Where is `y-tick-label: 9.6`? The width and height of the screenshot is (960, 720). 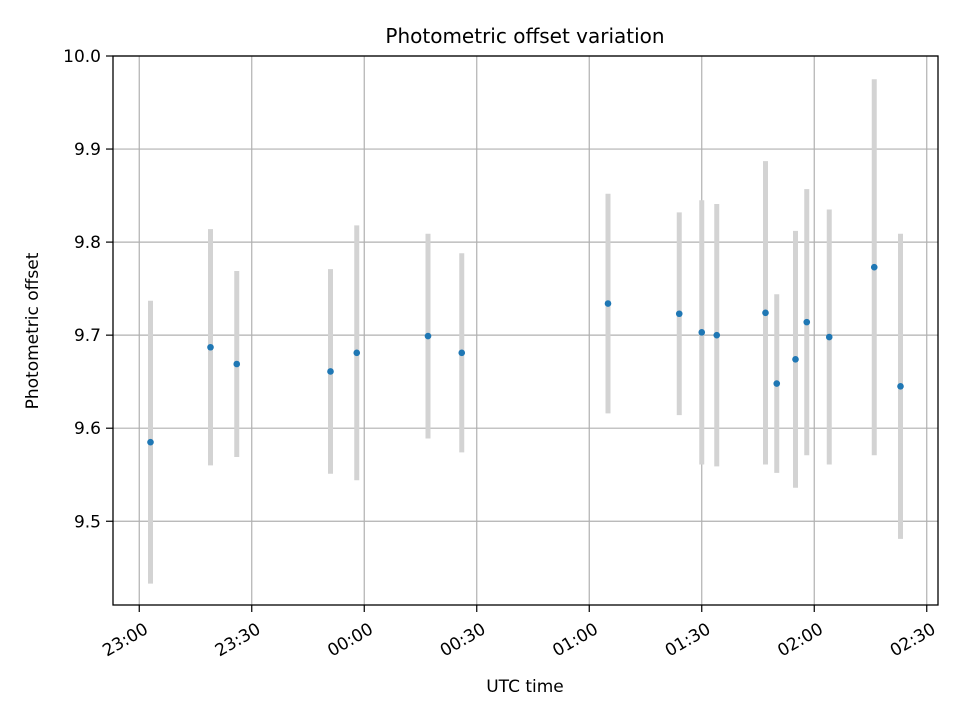 y-tick-label: 9.6 is located at coordinates (87, 429).